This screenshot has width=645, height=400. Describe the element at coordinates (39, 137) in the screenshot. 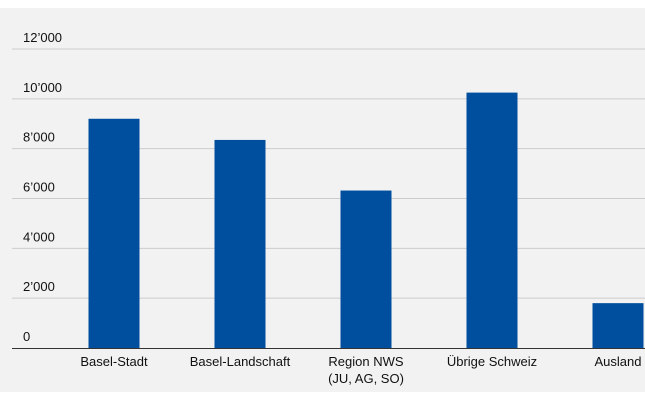

I see `y-tick-label: 8’000` at that location.